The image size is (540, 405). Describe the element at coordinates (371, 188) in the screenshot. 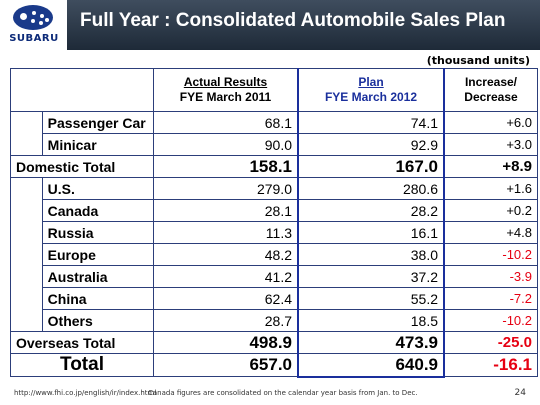

I see `plan-value: 280.6` at that location.